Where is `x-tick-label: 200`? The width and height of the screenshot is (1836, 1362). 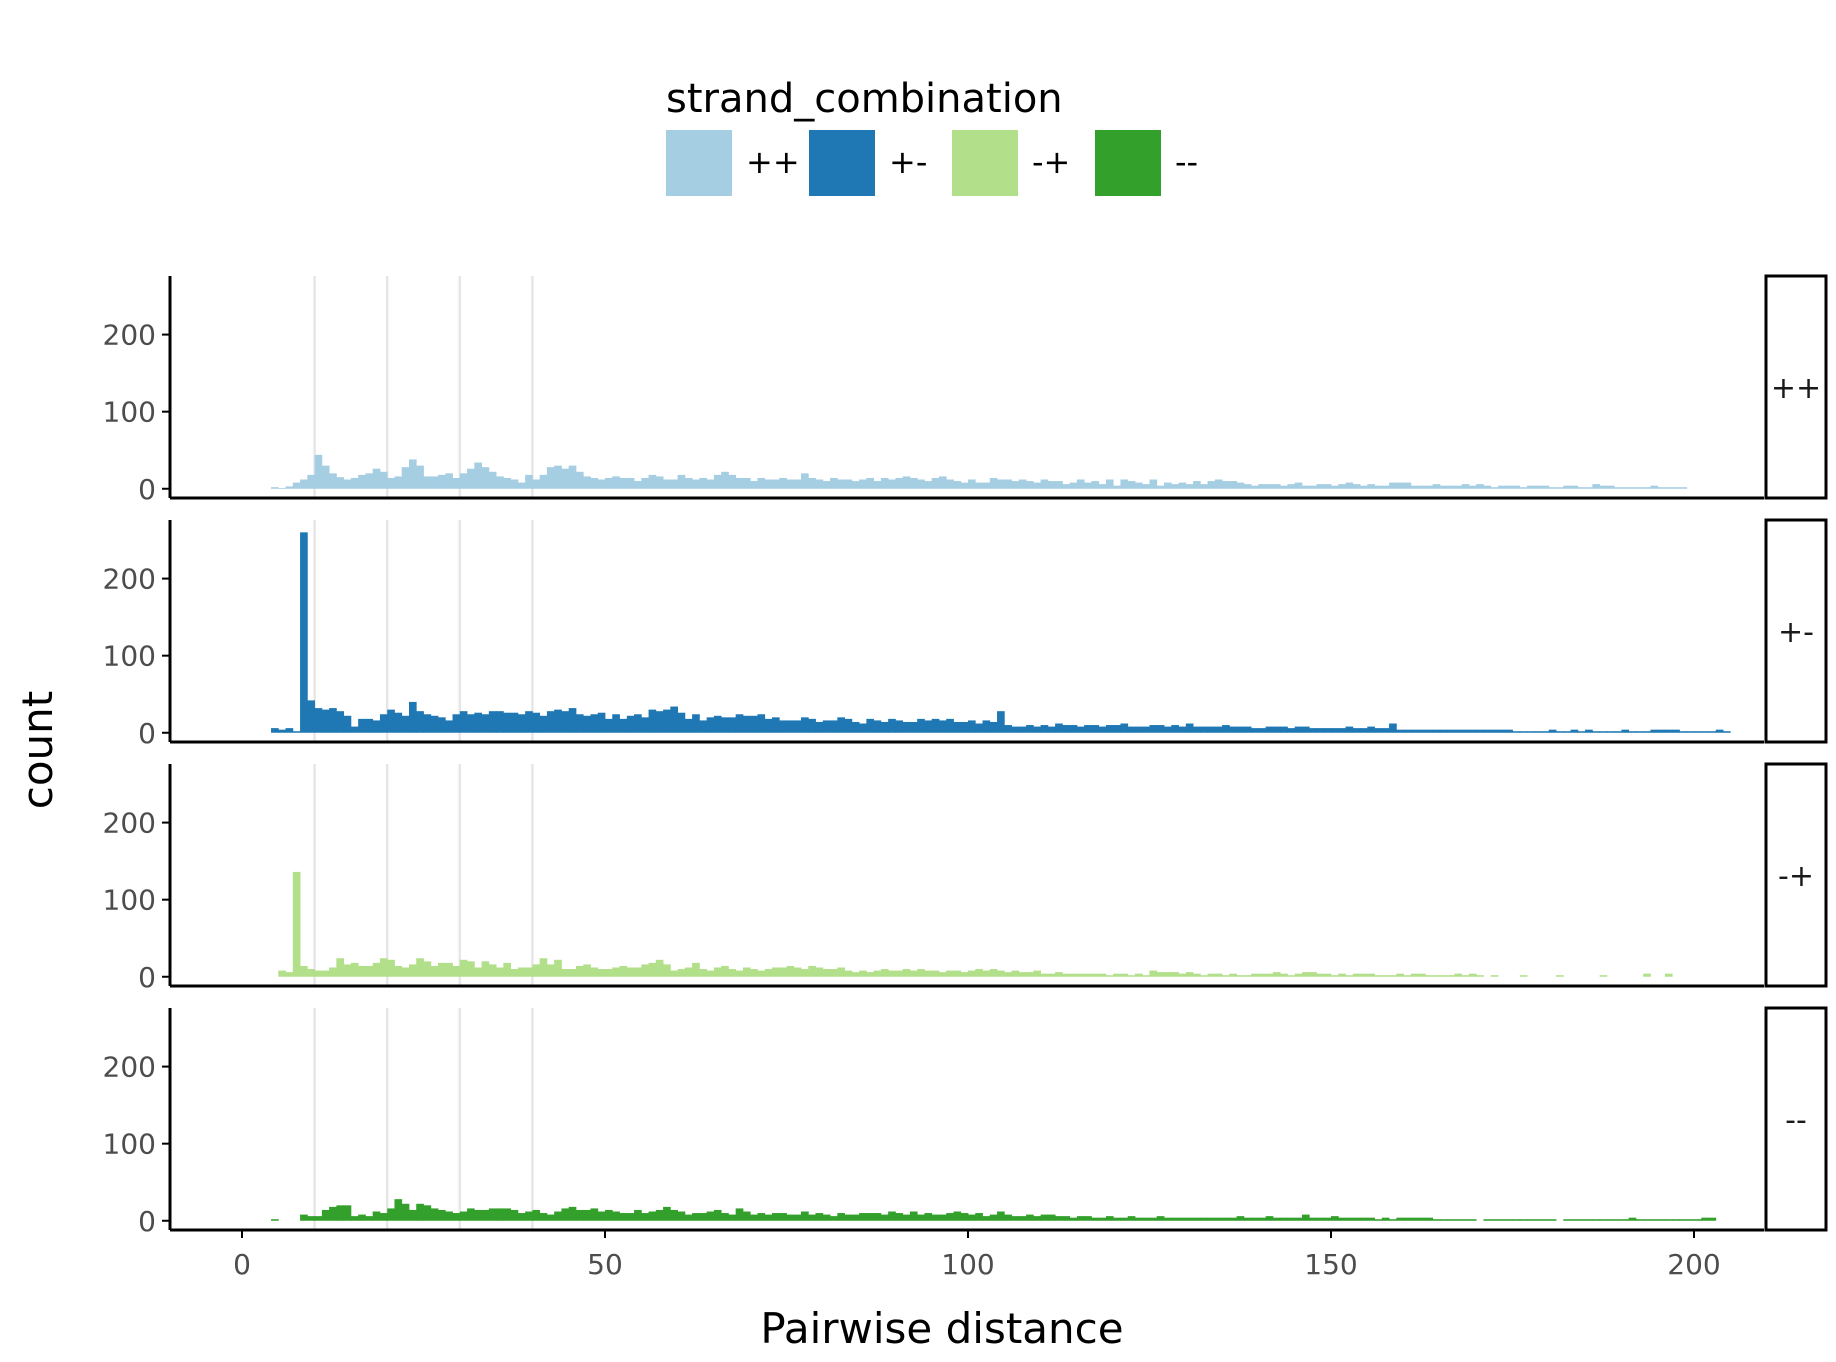
x-tick-label: 200 is located at coordinates (1693, 1264).